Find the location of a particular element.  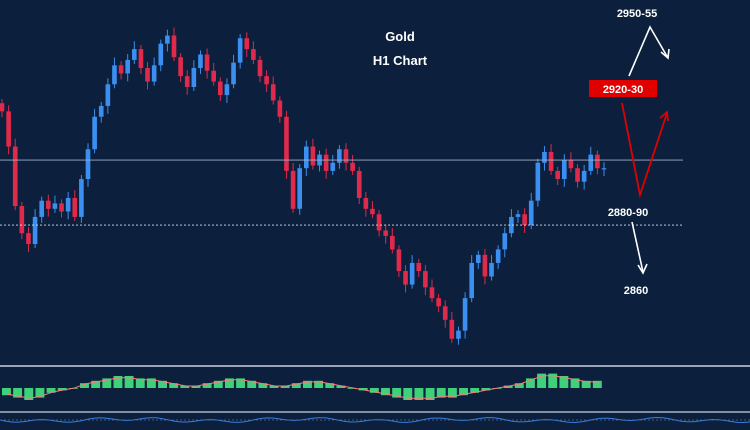

up-arrow-head is located at coordinates (665, 54).